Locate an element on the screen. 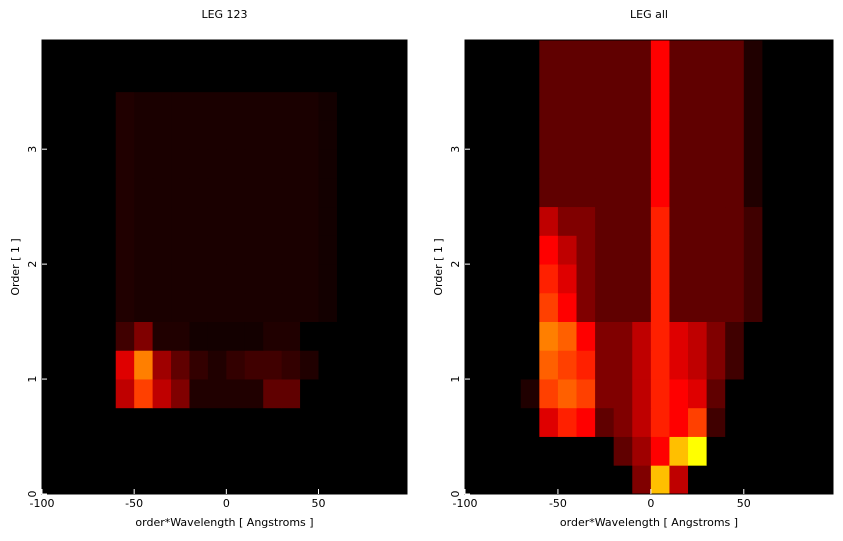 The width and height of the screenshot is (843, 541). y-tick-label: 0 is located at coordinates (455, 494).